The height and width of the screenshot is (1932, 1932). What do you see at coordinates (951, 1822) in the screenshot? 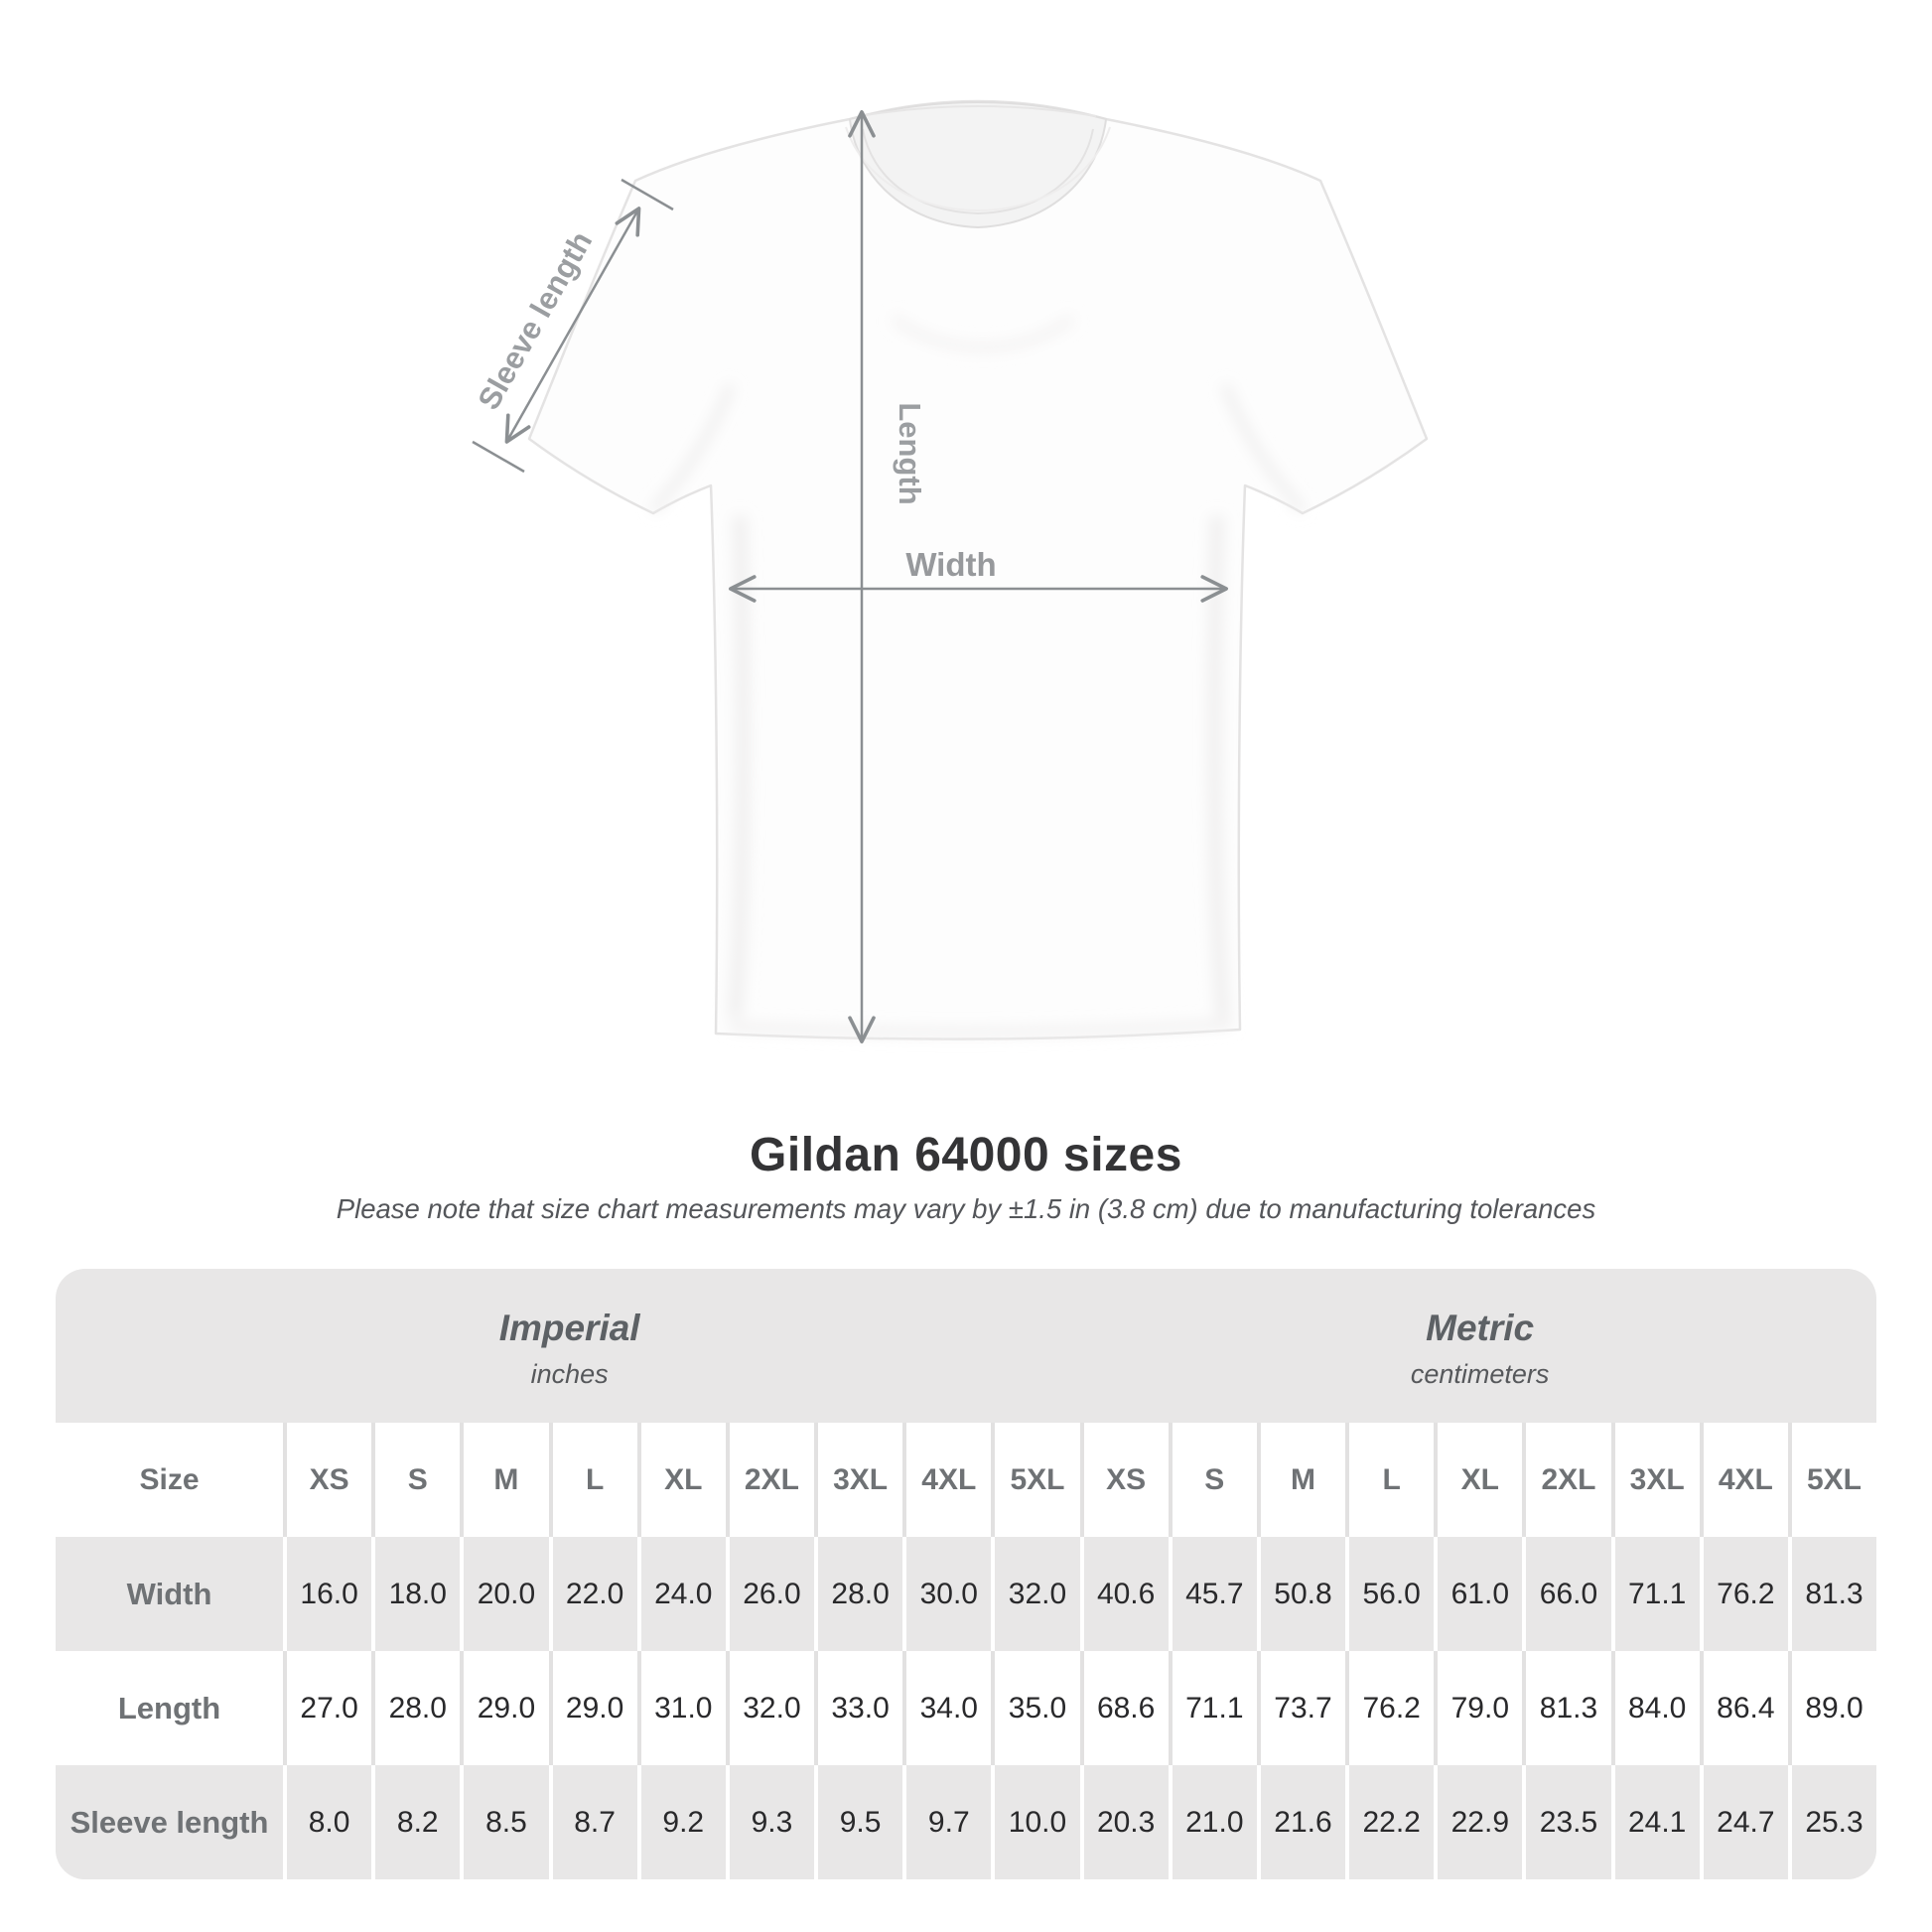
I see `value-cell: 9.7` at bounding box center [951, 1822].